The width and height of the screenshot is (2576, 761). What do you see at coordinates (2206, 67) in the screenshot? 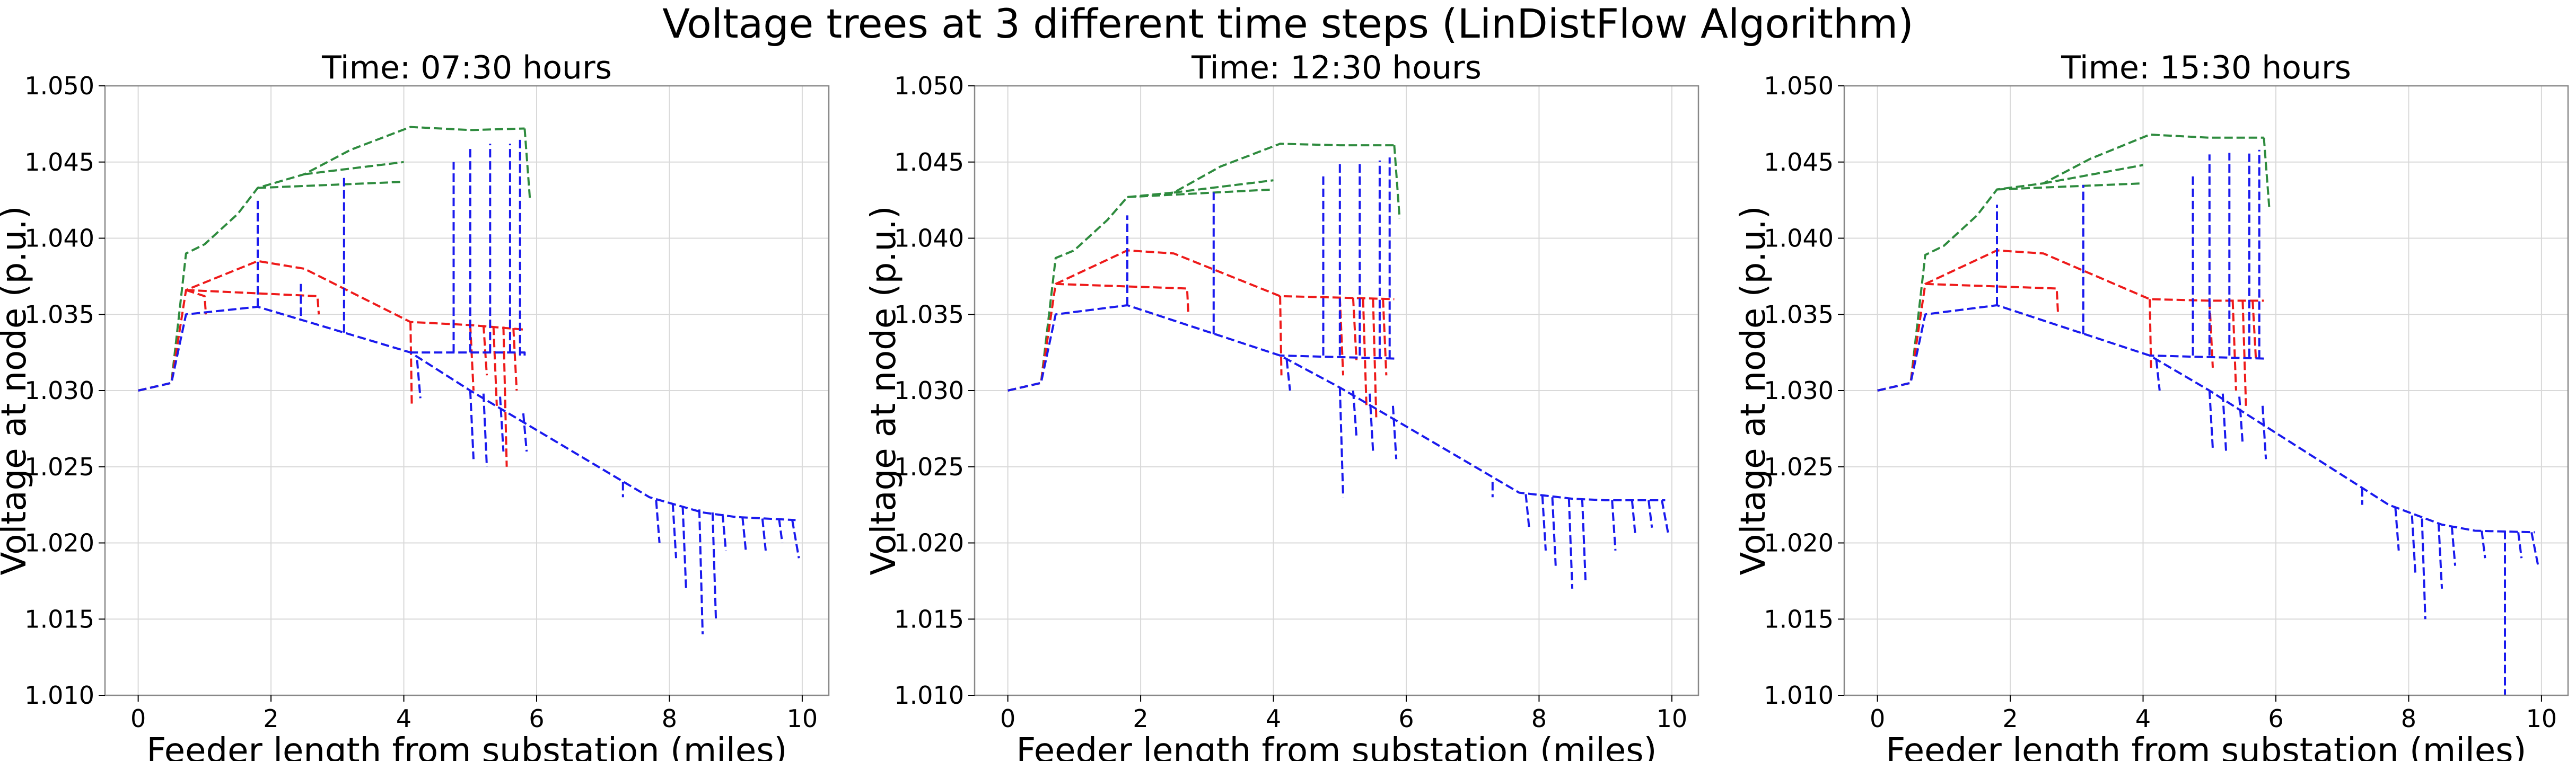
I see `panel-title: Time: 15:30 hours` at bounding box center [2206, 67].